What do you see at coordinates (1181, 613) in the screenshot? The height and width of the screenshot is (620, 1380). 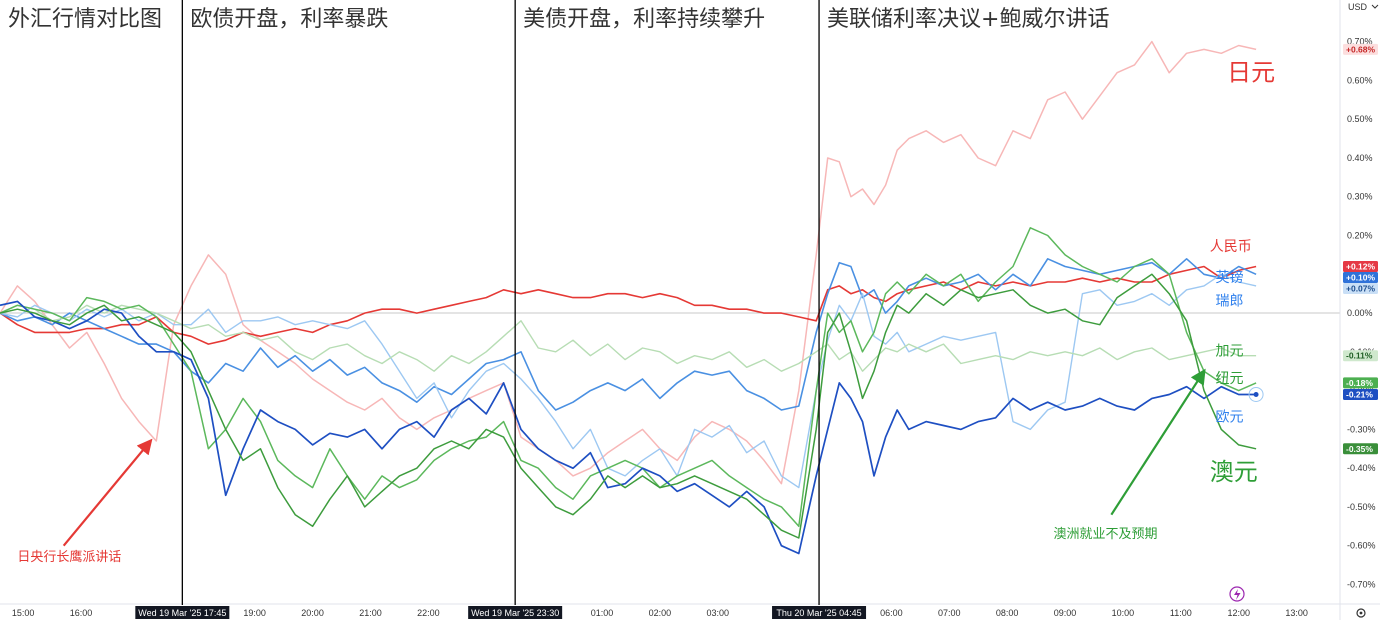 I see `x-tick-label: 11:00` at bounding box center [1181, 613].